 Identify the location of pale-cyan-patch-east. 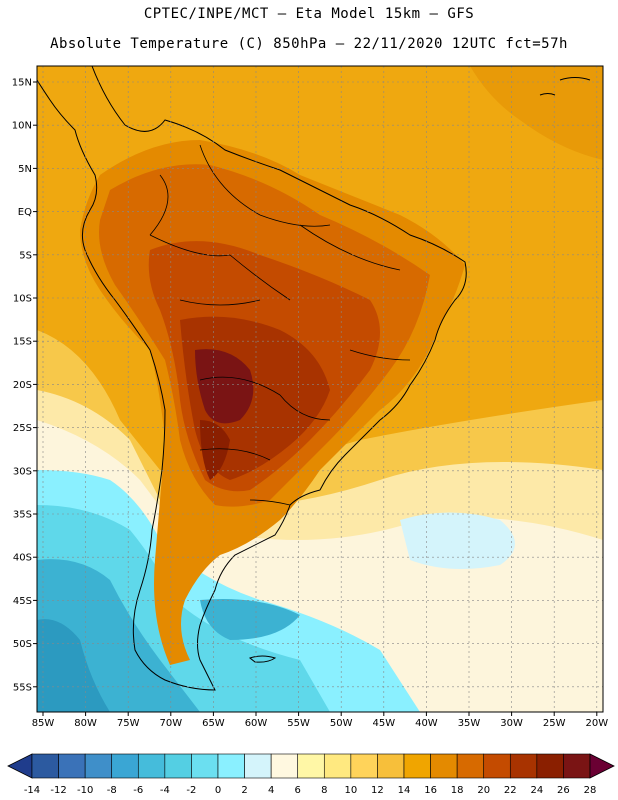
(457, 540).